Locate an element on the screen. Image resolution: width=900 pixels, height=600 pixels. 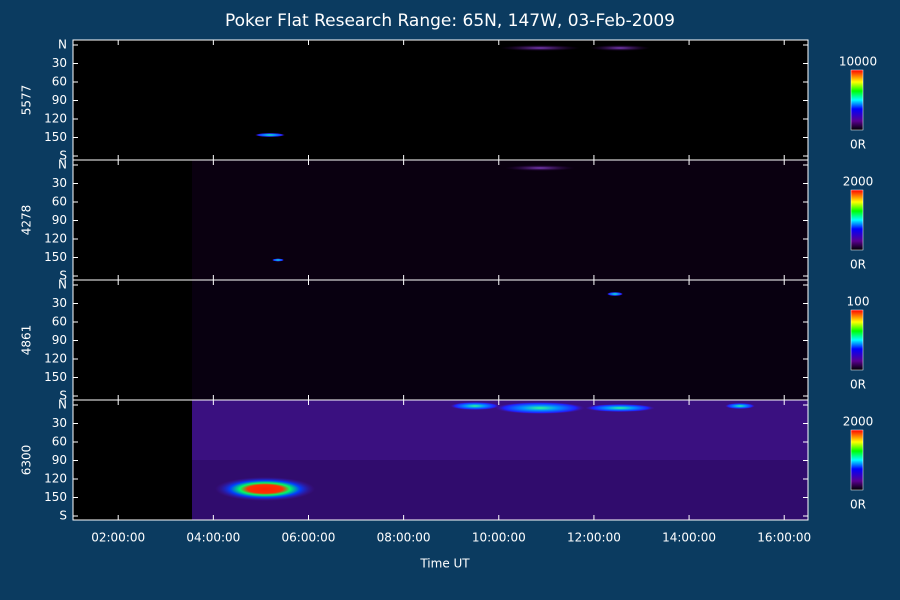
panel-label: 5577 is located at coordinates (27, 100).